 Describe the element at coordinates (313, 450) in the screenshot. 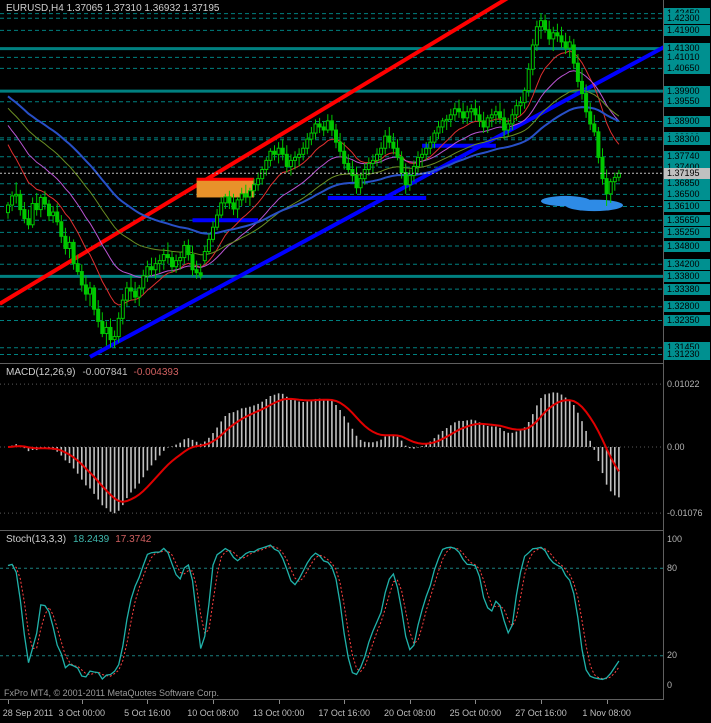

I see `macd-signal-line` at that location.